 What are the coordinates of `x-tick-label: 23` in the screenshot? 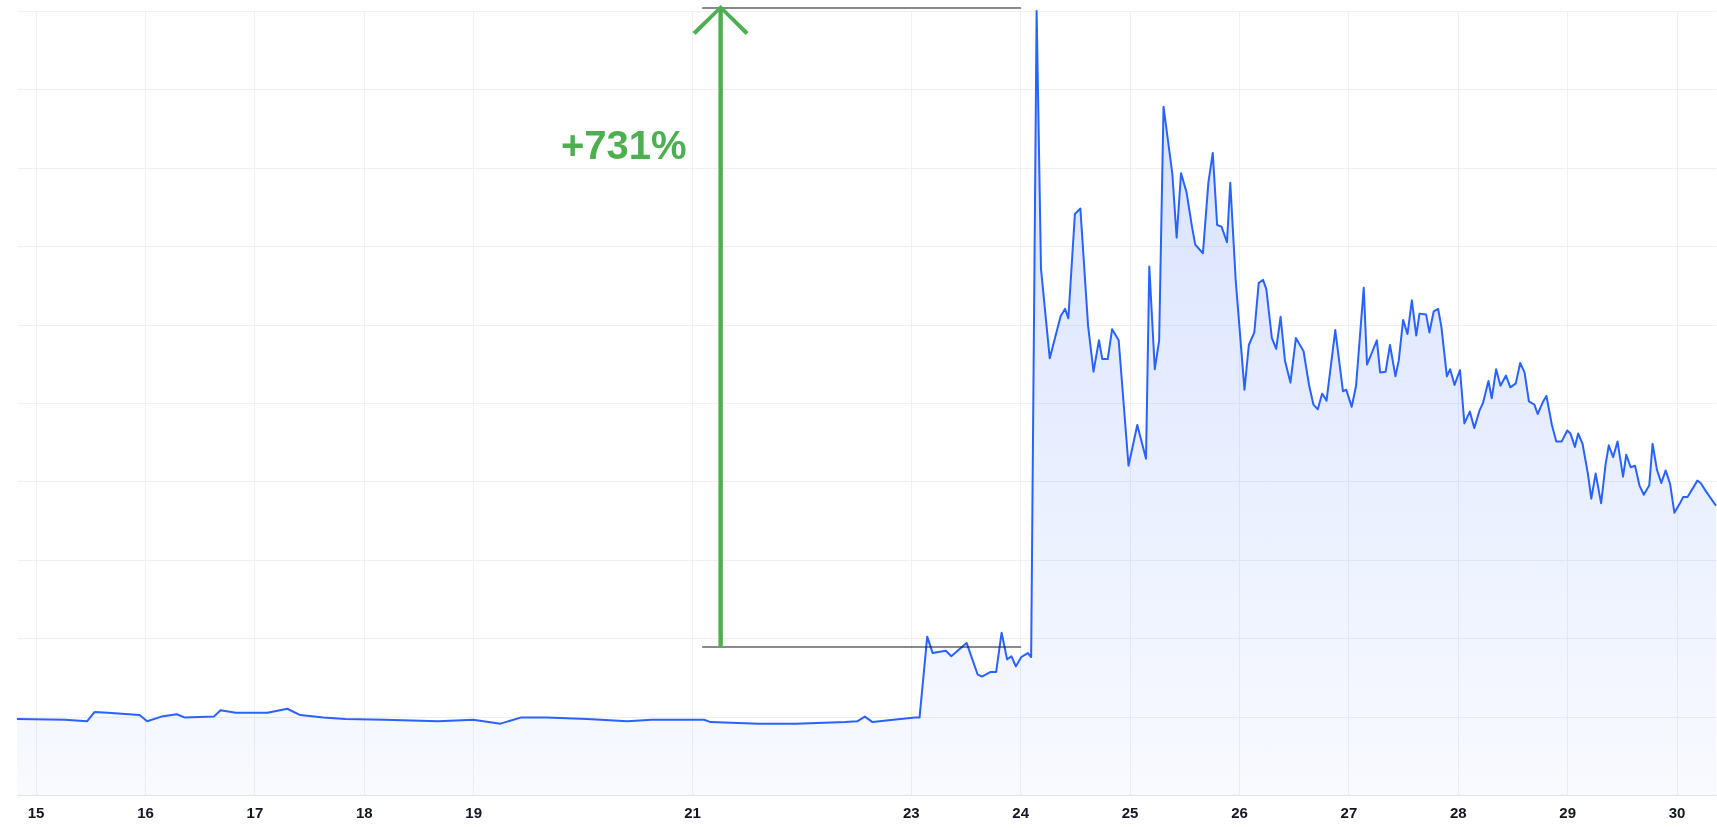 It's located at (911, 812).